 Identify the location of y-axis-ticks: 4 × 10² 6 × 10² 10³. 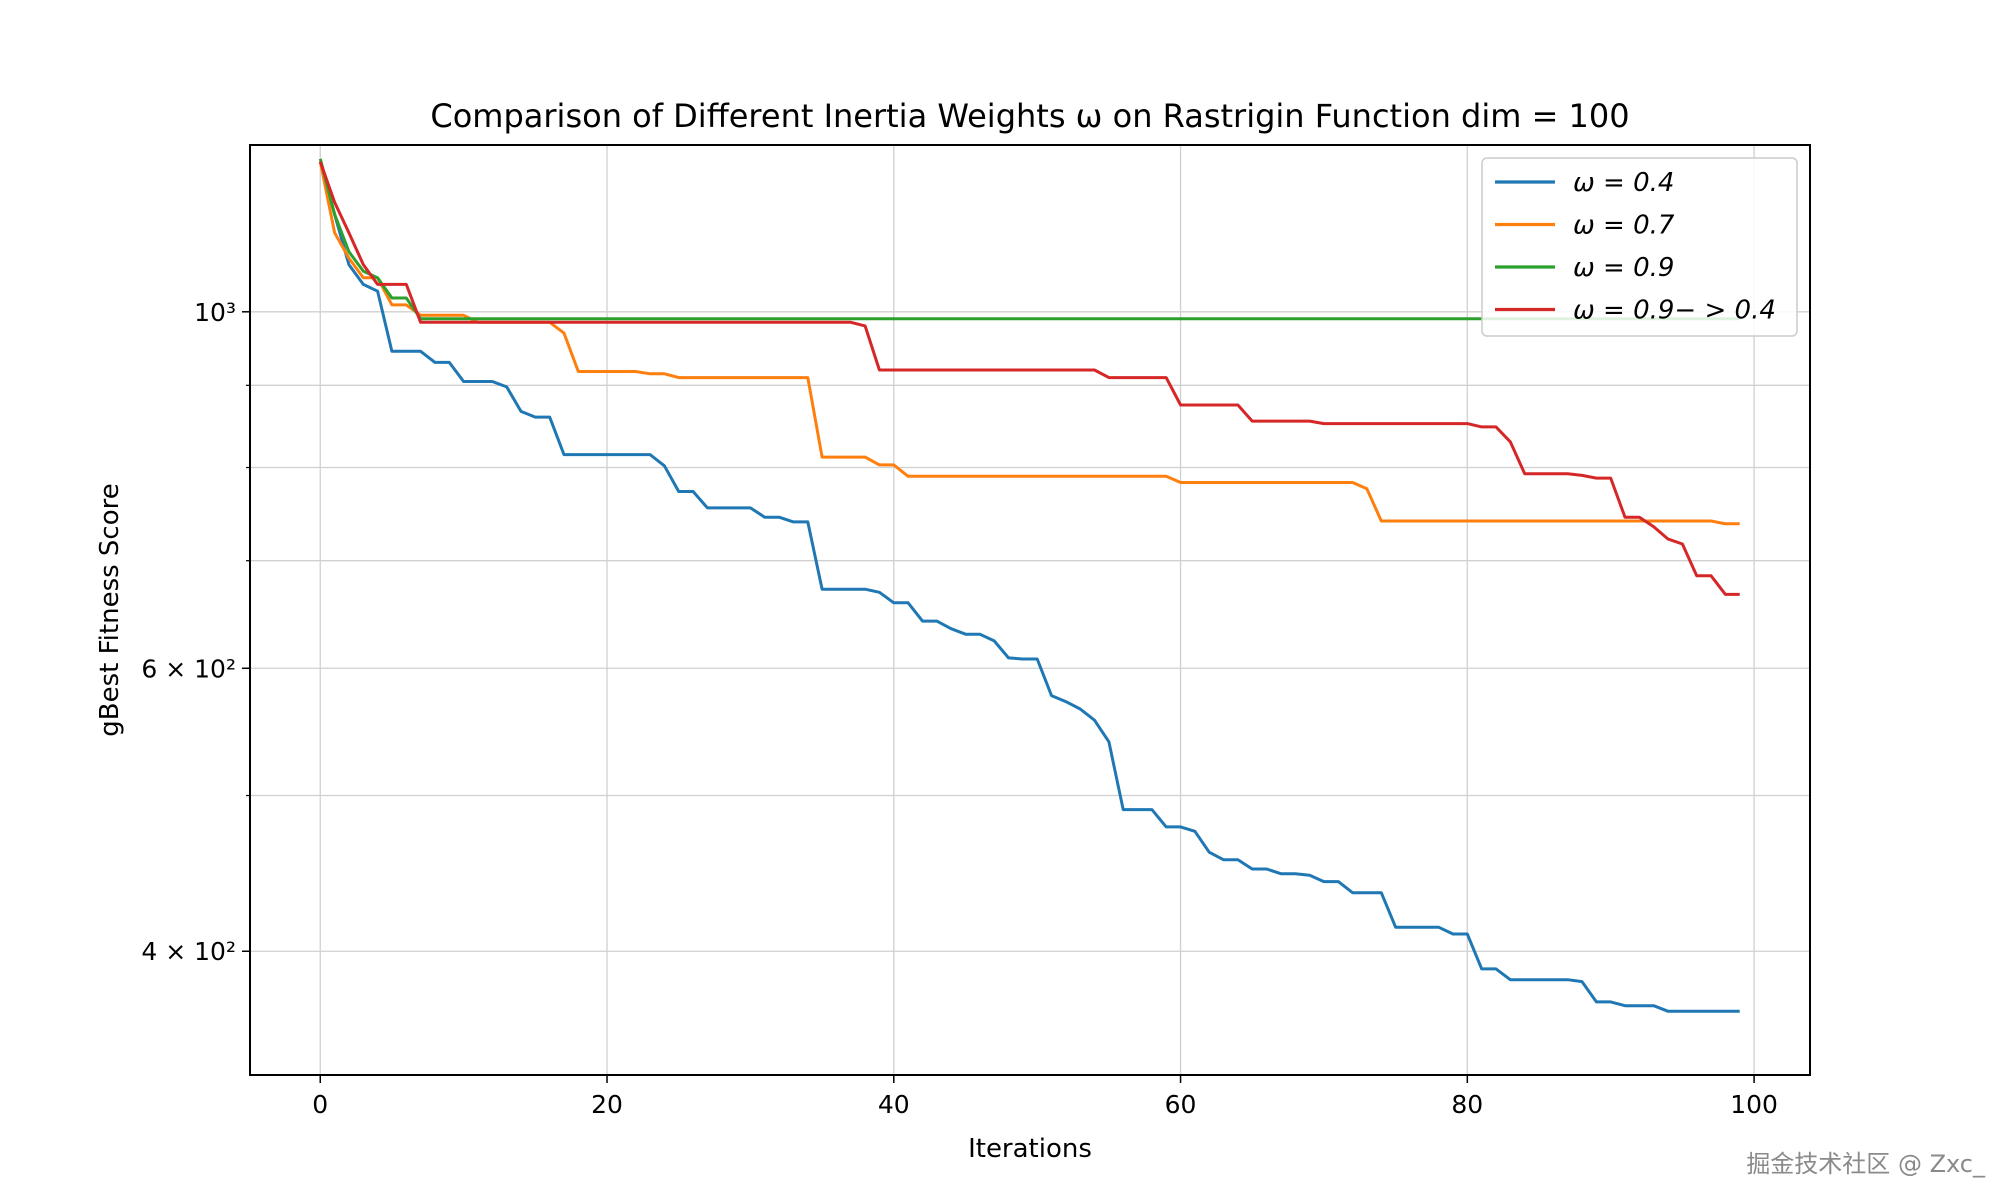
(195, 632).